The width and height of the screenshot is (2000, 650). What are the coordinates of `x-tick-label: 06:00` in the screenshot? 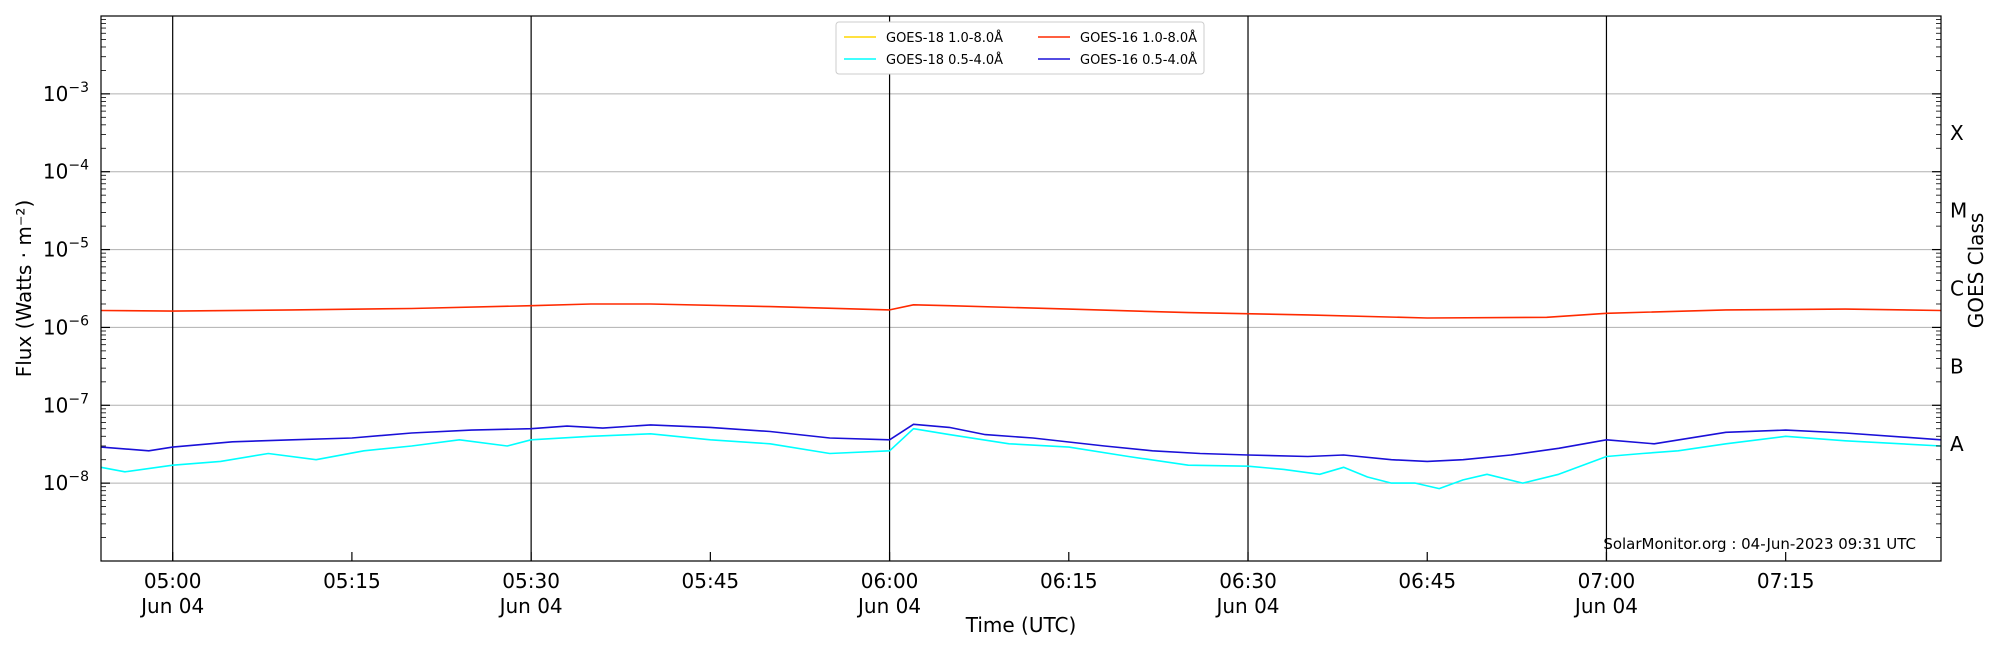 It's located at (890, 581).